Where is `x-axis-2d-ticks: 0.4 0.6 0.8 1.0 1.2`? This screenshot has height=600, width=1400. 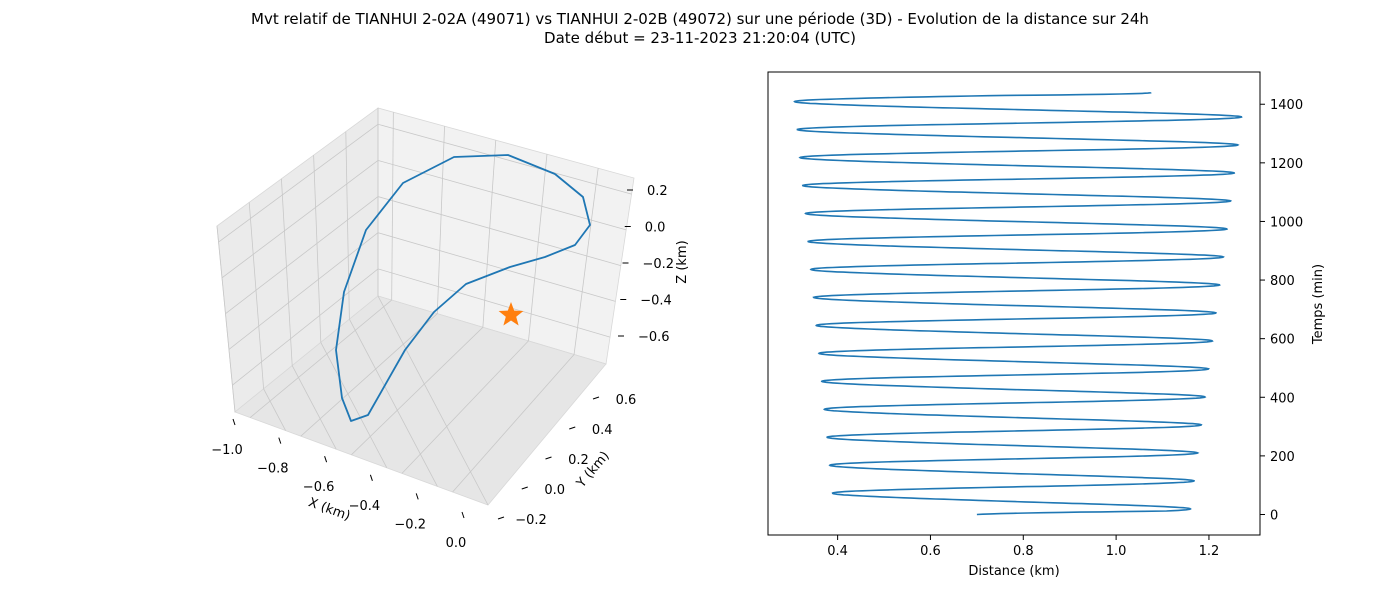 x-axis-2d-ticks: 0.4 0.6 0.8 1.0 1.2 is located at coordinates (1023, 547).